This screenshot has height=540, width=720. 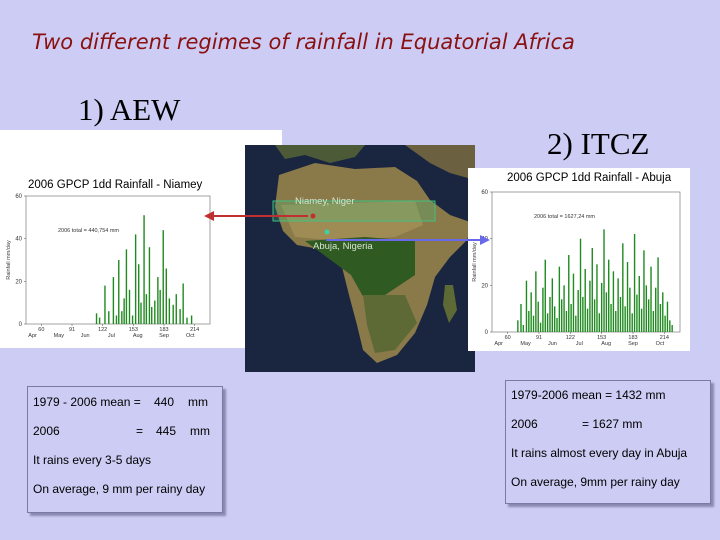 I want to click on abuja-y-tick-label: 60, so click(x=484, y=193).